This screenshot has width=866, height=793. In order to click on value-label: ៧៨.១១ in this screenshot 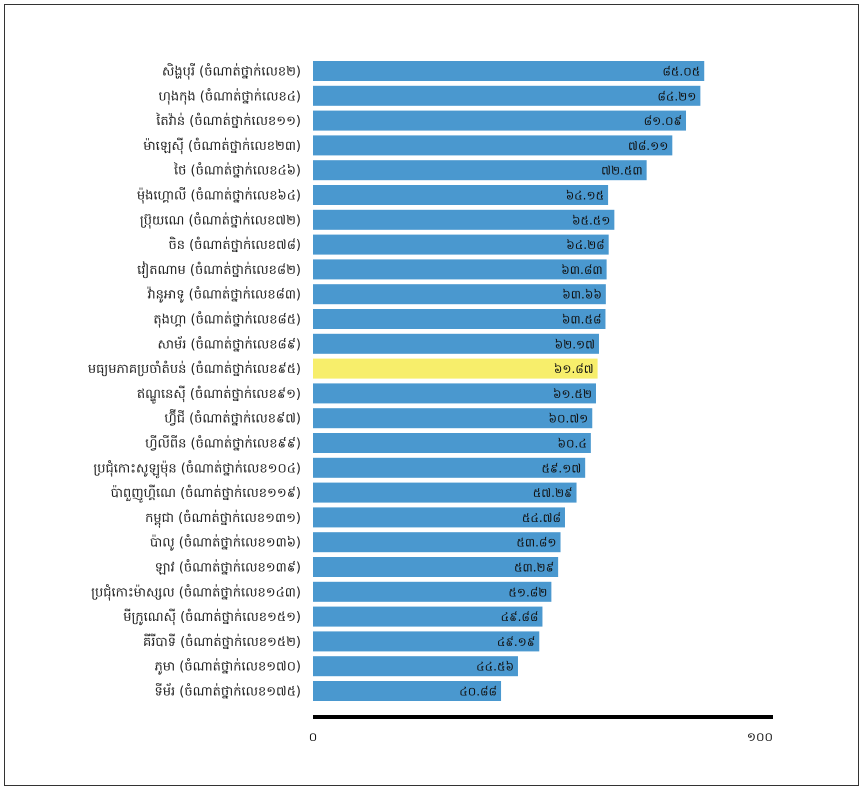, I will do `click(648, 146)`.